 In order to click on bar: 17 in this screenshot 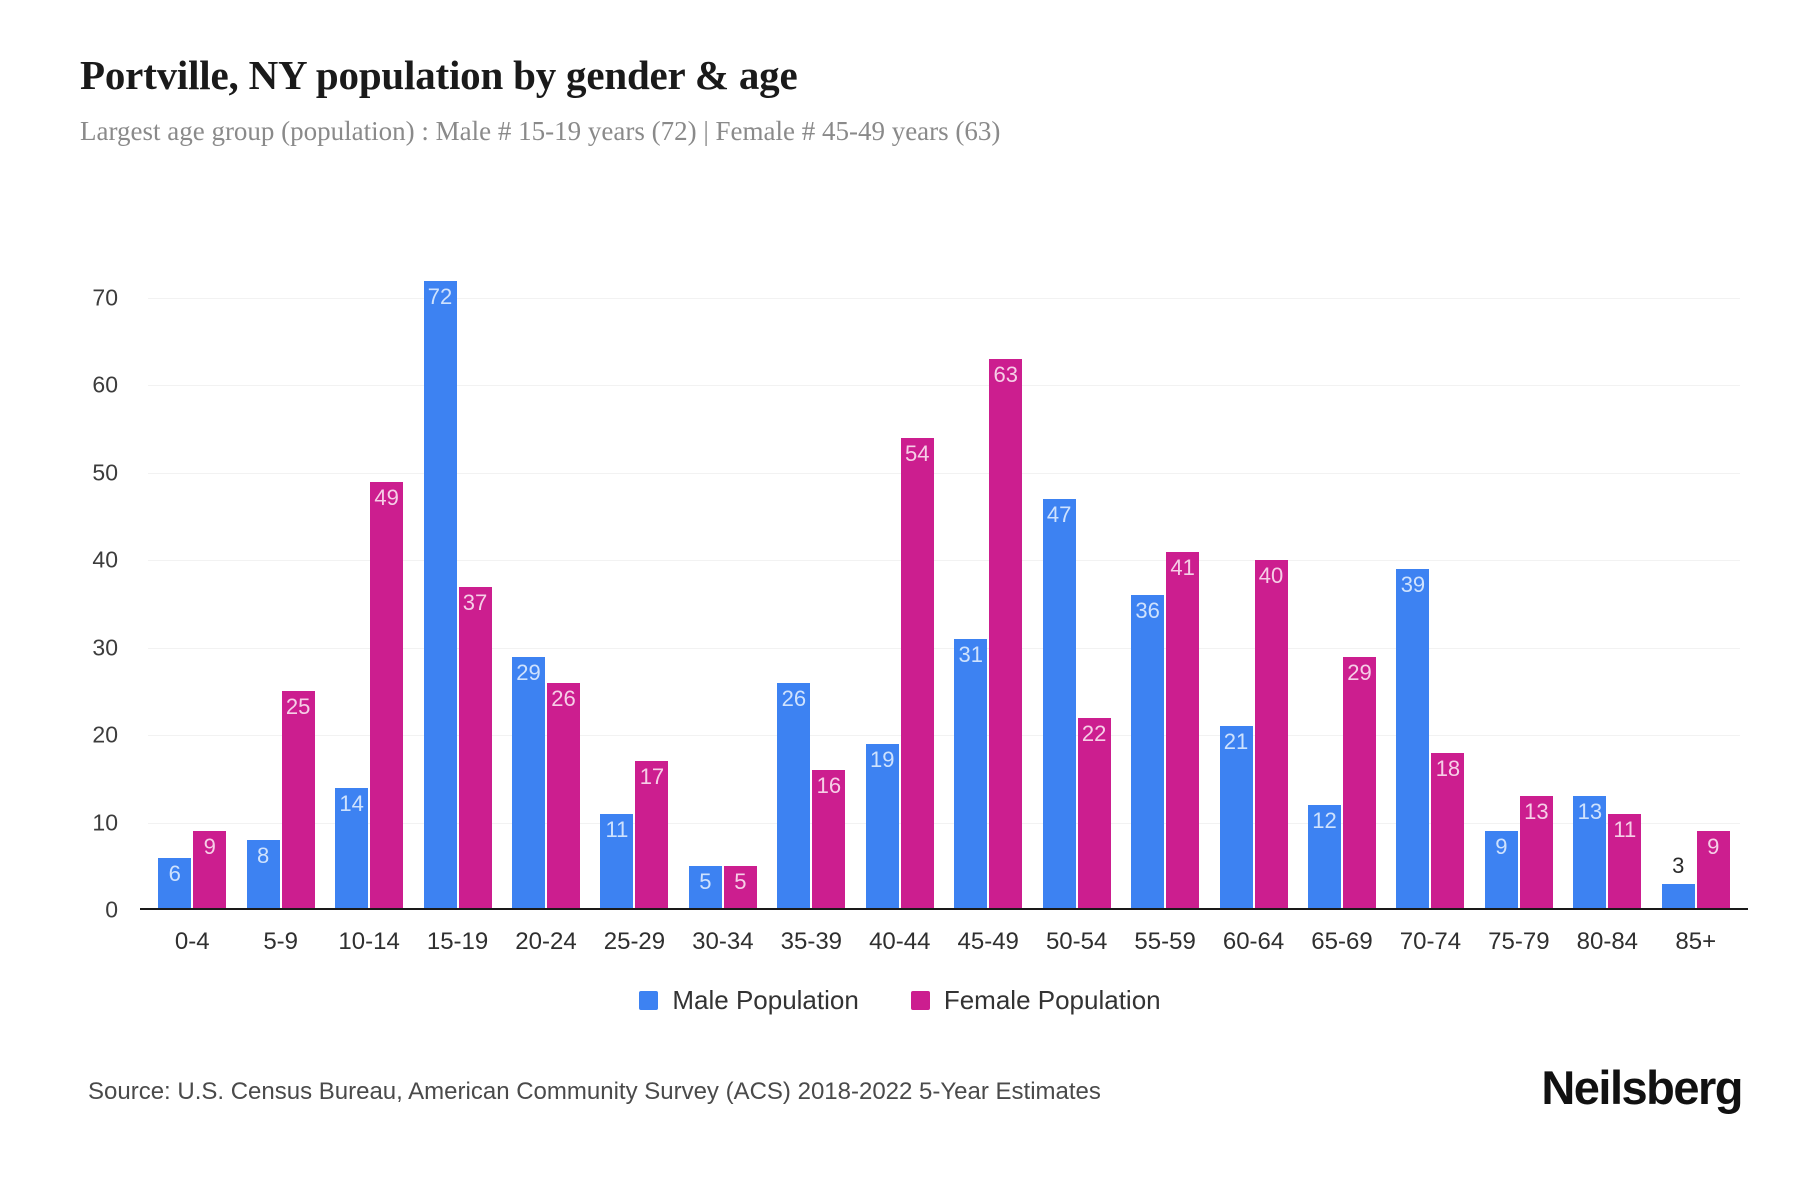, I will do `click(652, 835)`.